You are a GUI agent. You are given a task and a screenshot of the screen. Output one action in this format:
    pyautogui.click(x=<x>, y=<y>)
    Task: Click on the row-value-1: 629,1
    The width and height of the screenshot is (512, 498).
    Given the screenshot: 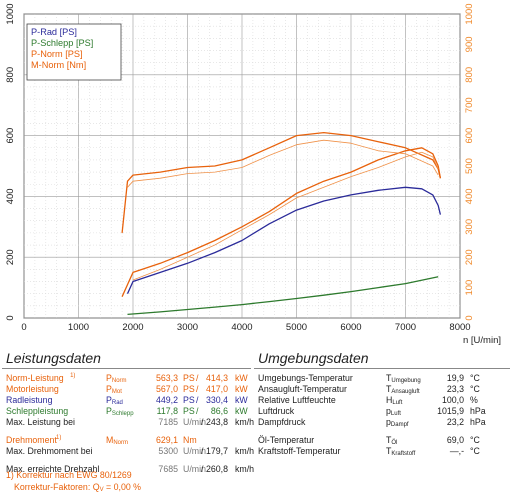 What is the action you would take?
    pyautogui.click(x=166, y=440)
    